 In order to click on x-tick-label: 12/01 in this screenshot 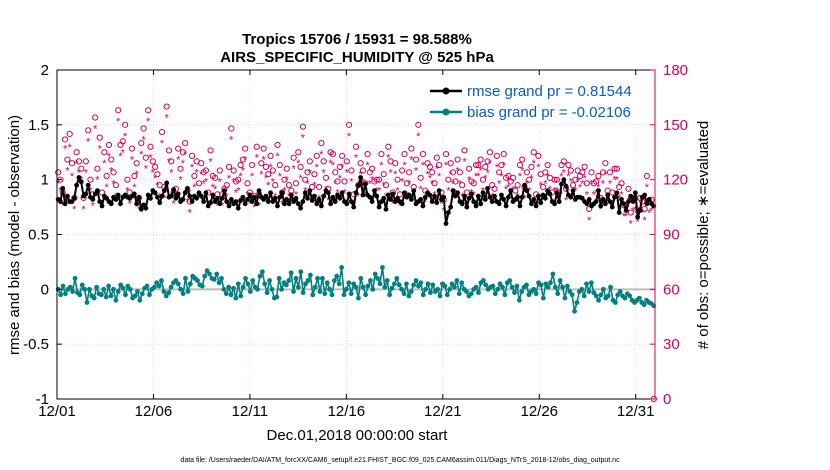, I will do `click(57, 411)`.